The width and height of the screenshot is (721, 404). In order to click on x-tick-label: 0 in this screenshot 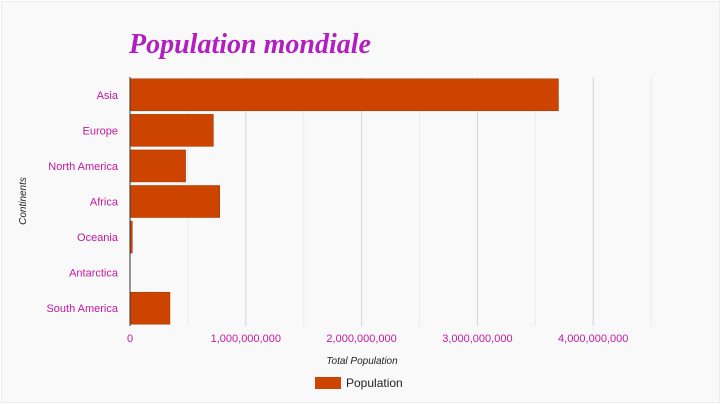, I will do `click(130, 339)`.